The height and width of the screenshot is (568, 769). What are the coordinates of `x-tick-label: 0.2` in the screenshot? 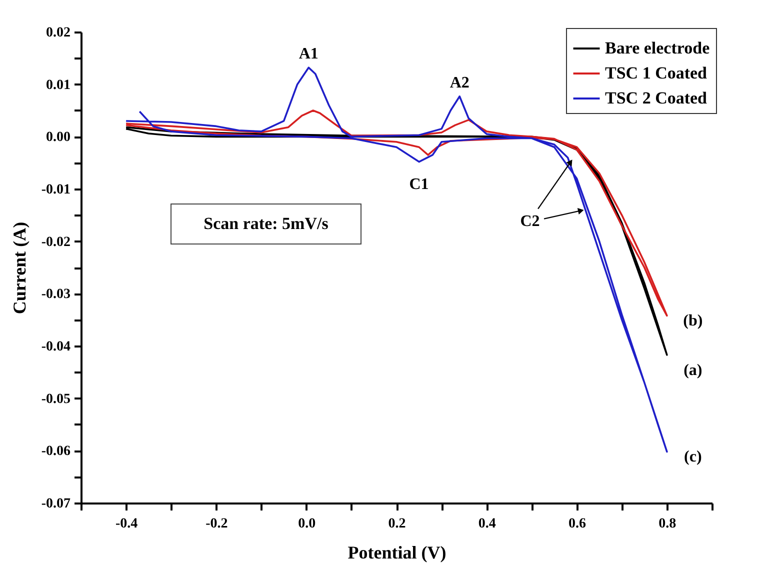 It's located at (397, 524).